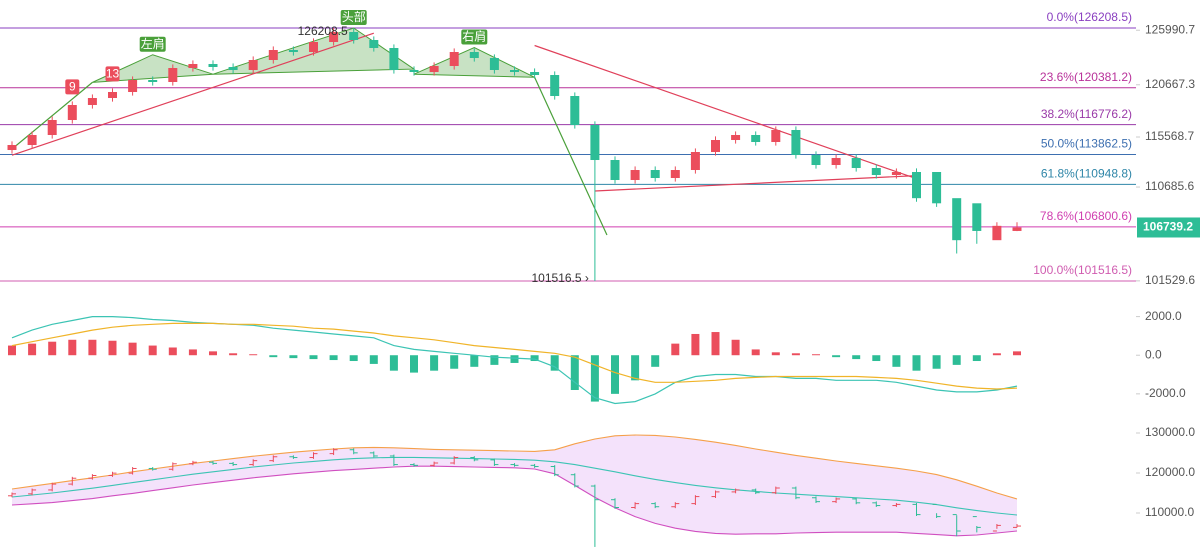  Describe the element at coordinates (354, 16) in the screenshot. I see `pattern-label: 头部` at that location.